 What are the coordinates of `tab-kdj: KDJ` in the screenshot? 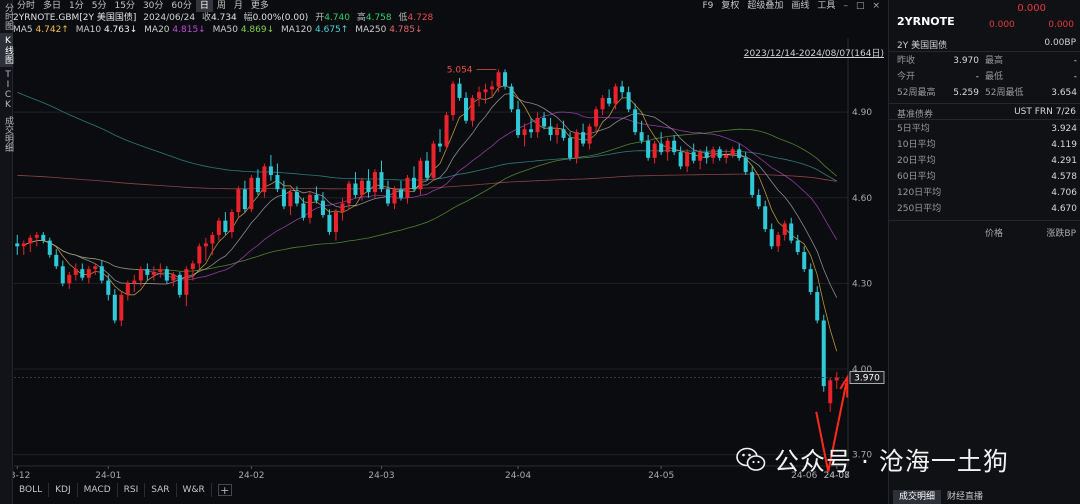 It's located at (63, 490).